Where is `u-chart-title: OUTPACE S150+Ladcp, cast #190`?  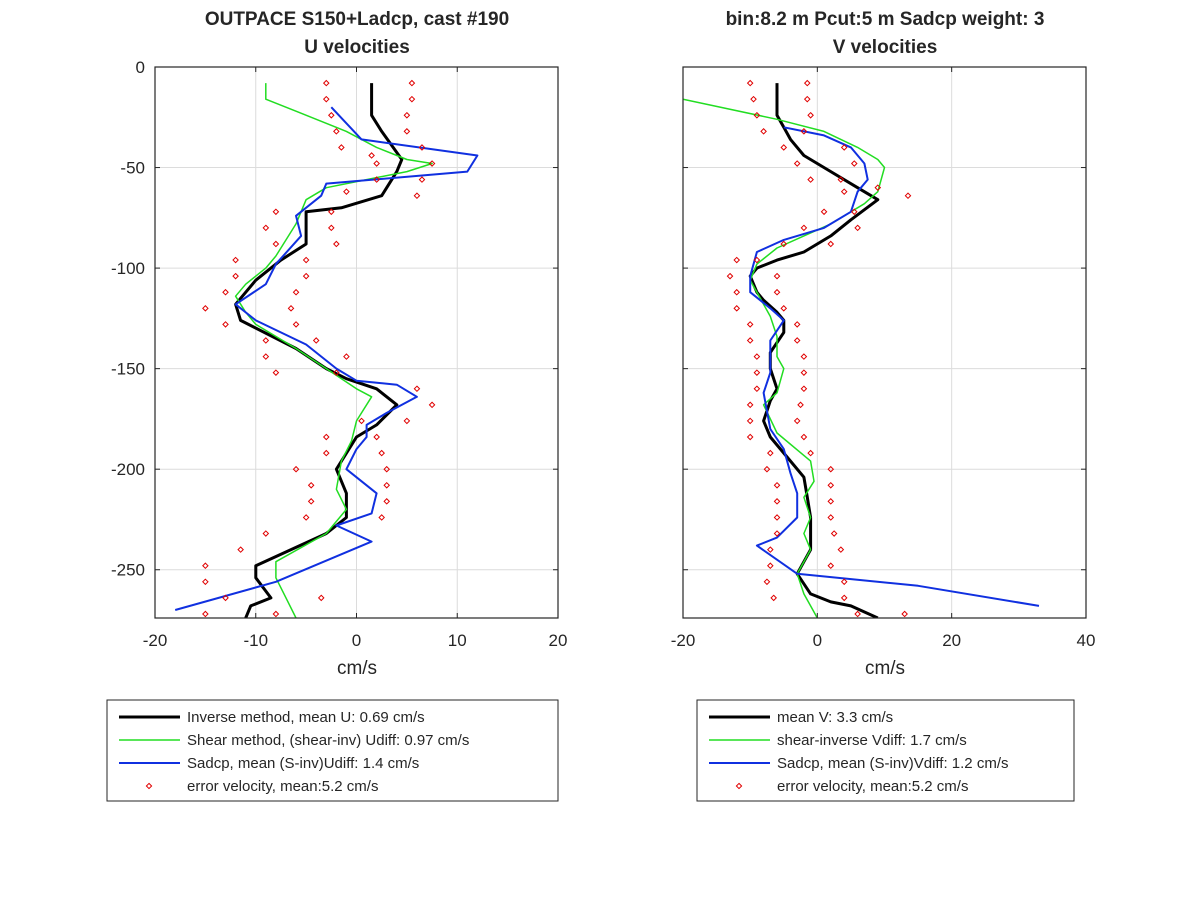 u-chart-title: OUTPACE S150+Ladcp, cast #190 is located at coordinates (357, 19).